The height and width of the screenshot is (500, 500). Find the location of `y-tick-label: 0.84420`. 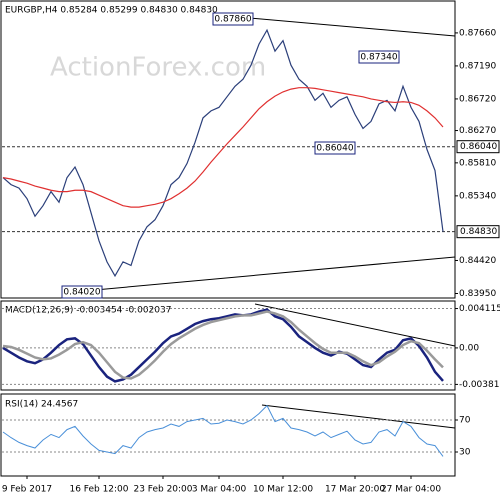

y-tick-label: 0.84420 is located at coordinates (477, 261).